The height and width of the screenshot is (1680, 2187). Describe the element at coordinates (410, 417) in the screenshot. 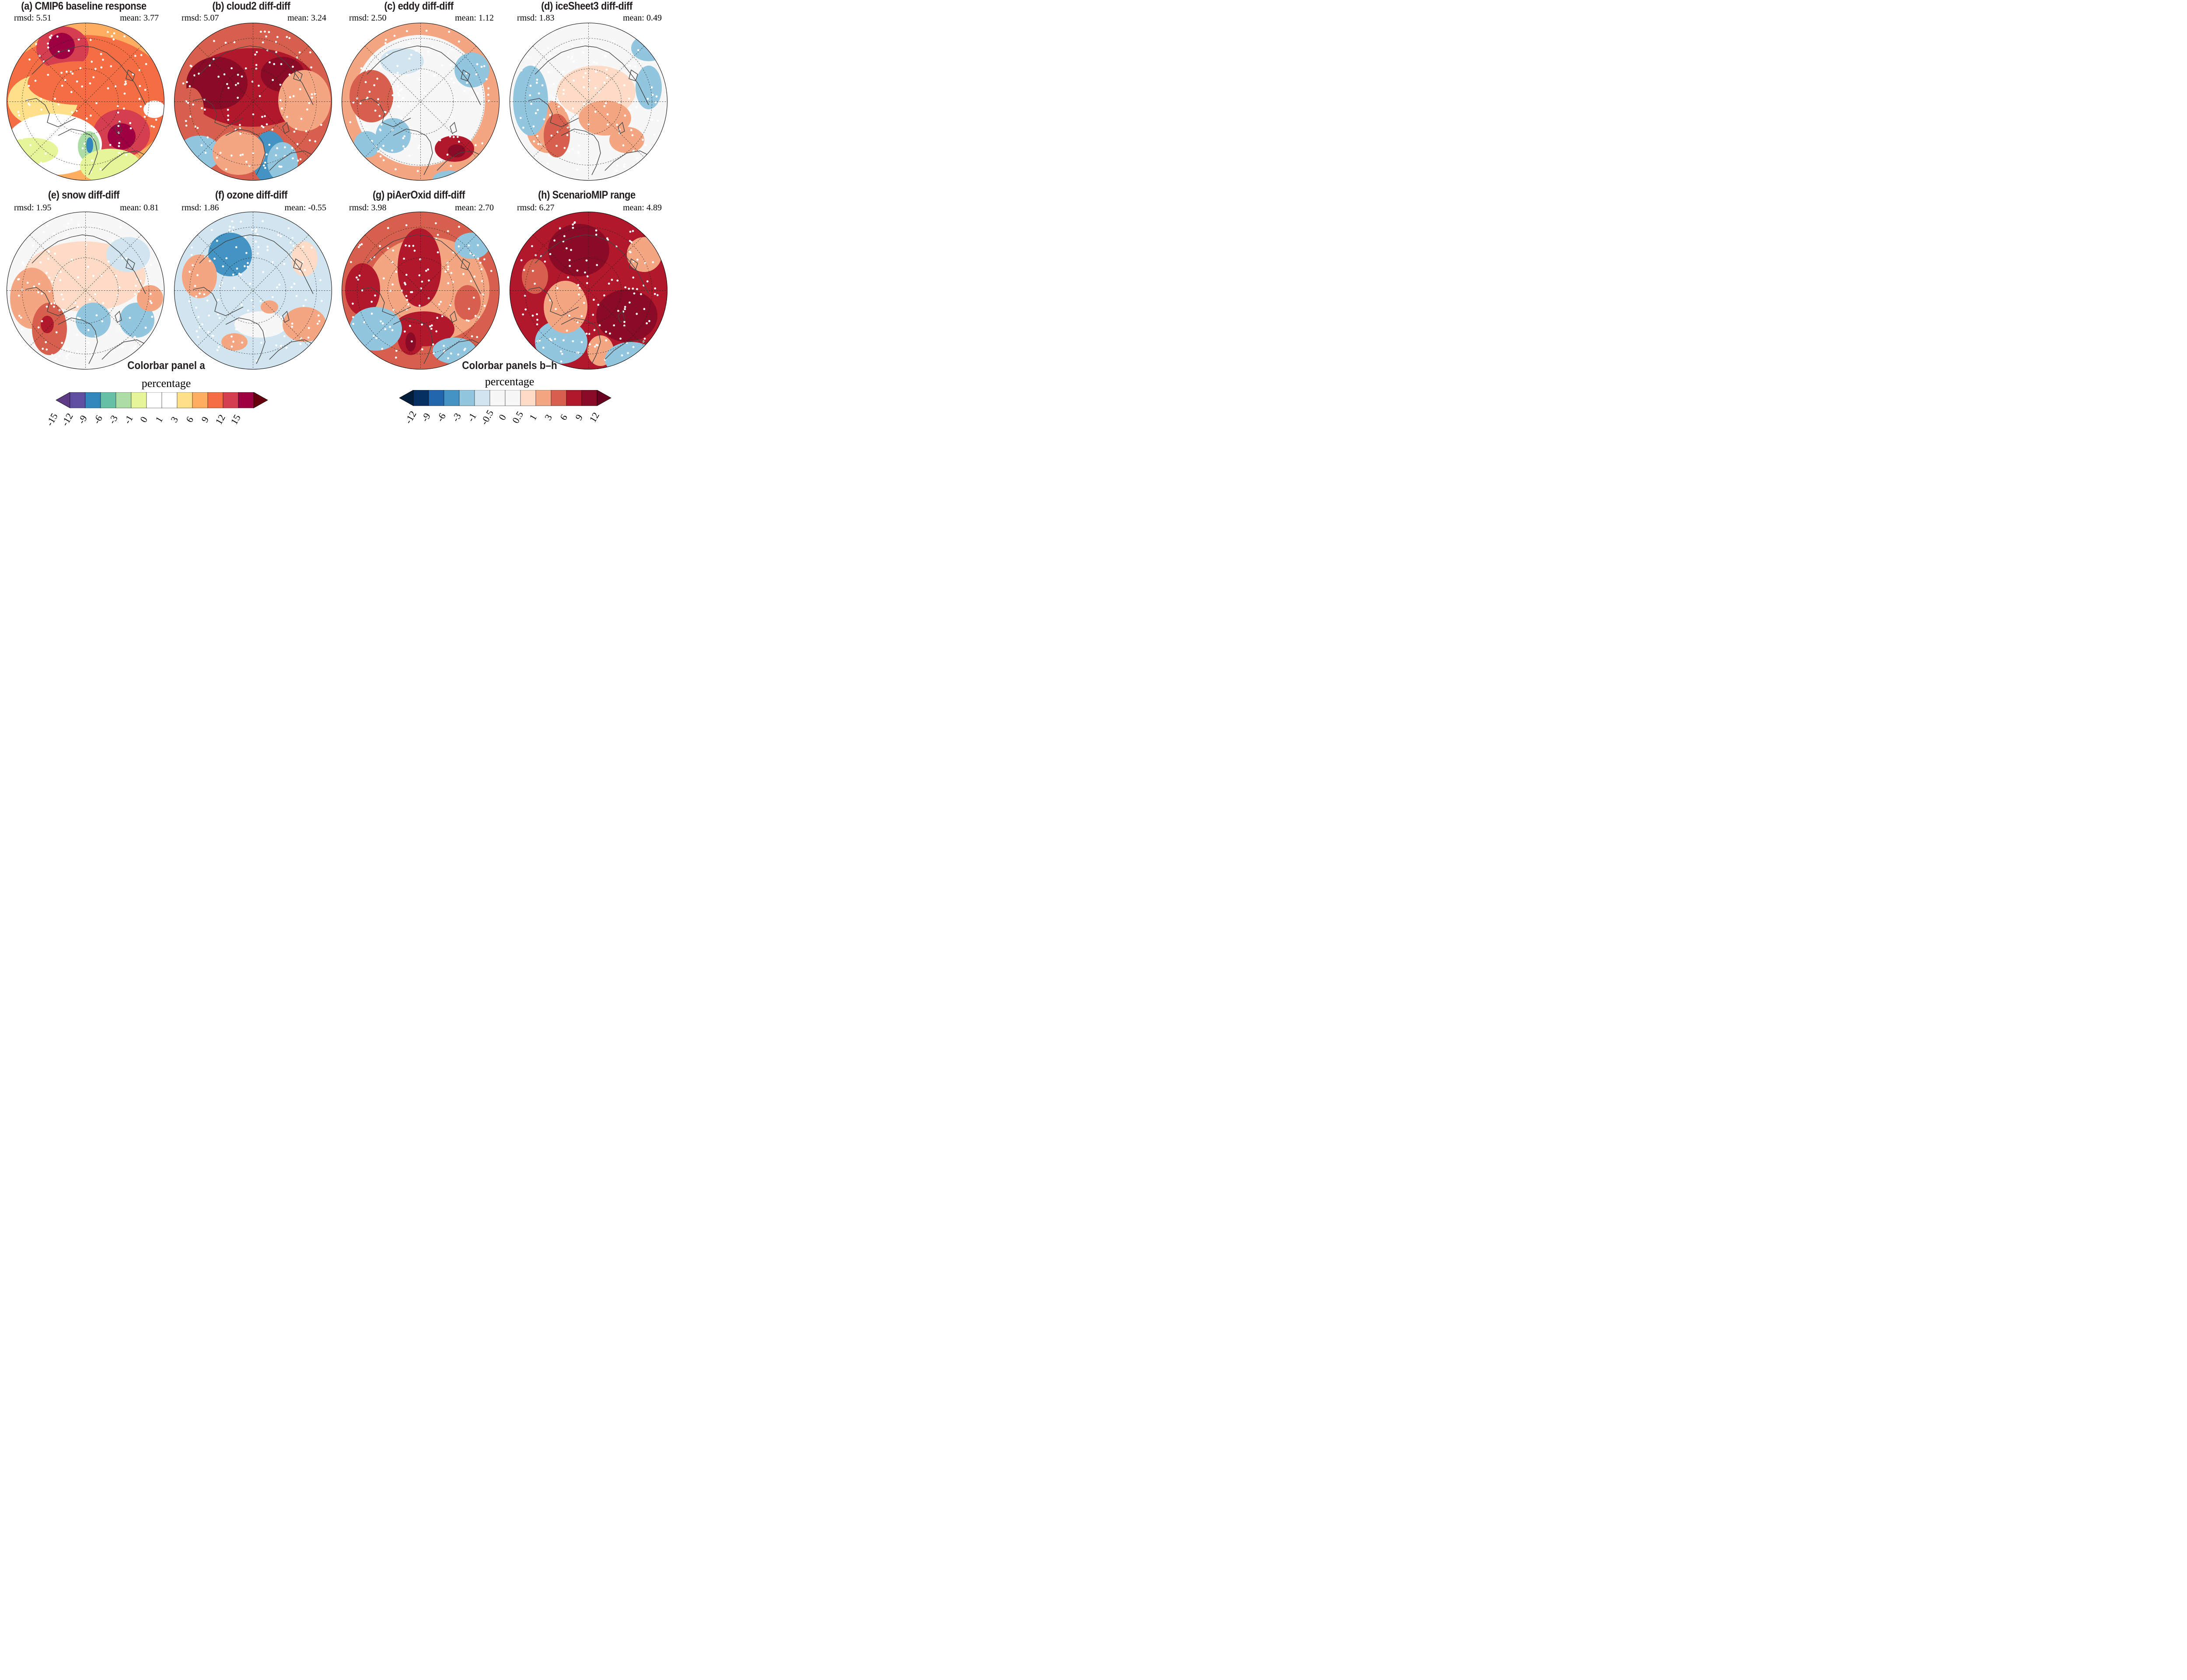

I see `colorbar-tick-label: -12` at that location.